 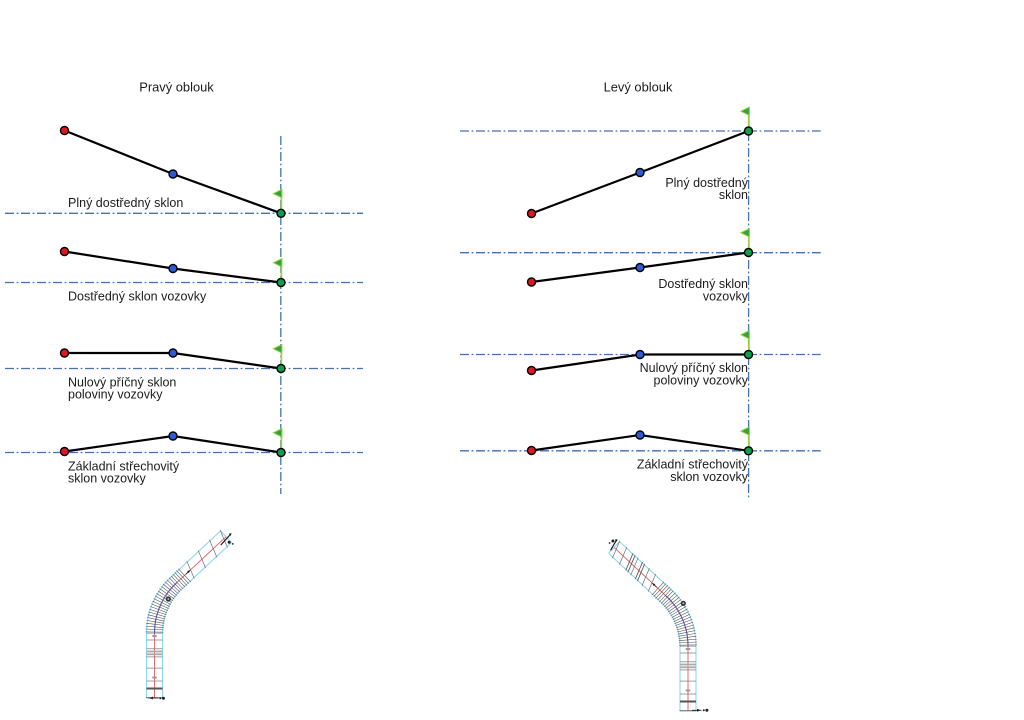 I want to click on svg-text: Dostředný sklon, so click(x=703, y=284).